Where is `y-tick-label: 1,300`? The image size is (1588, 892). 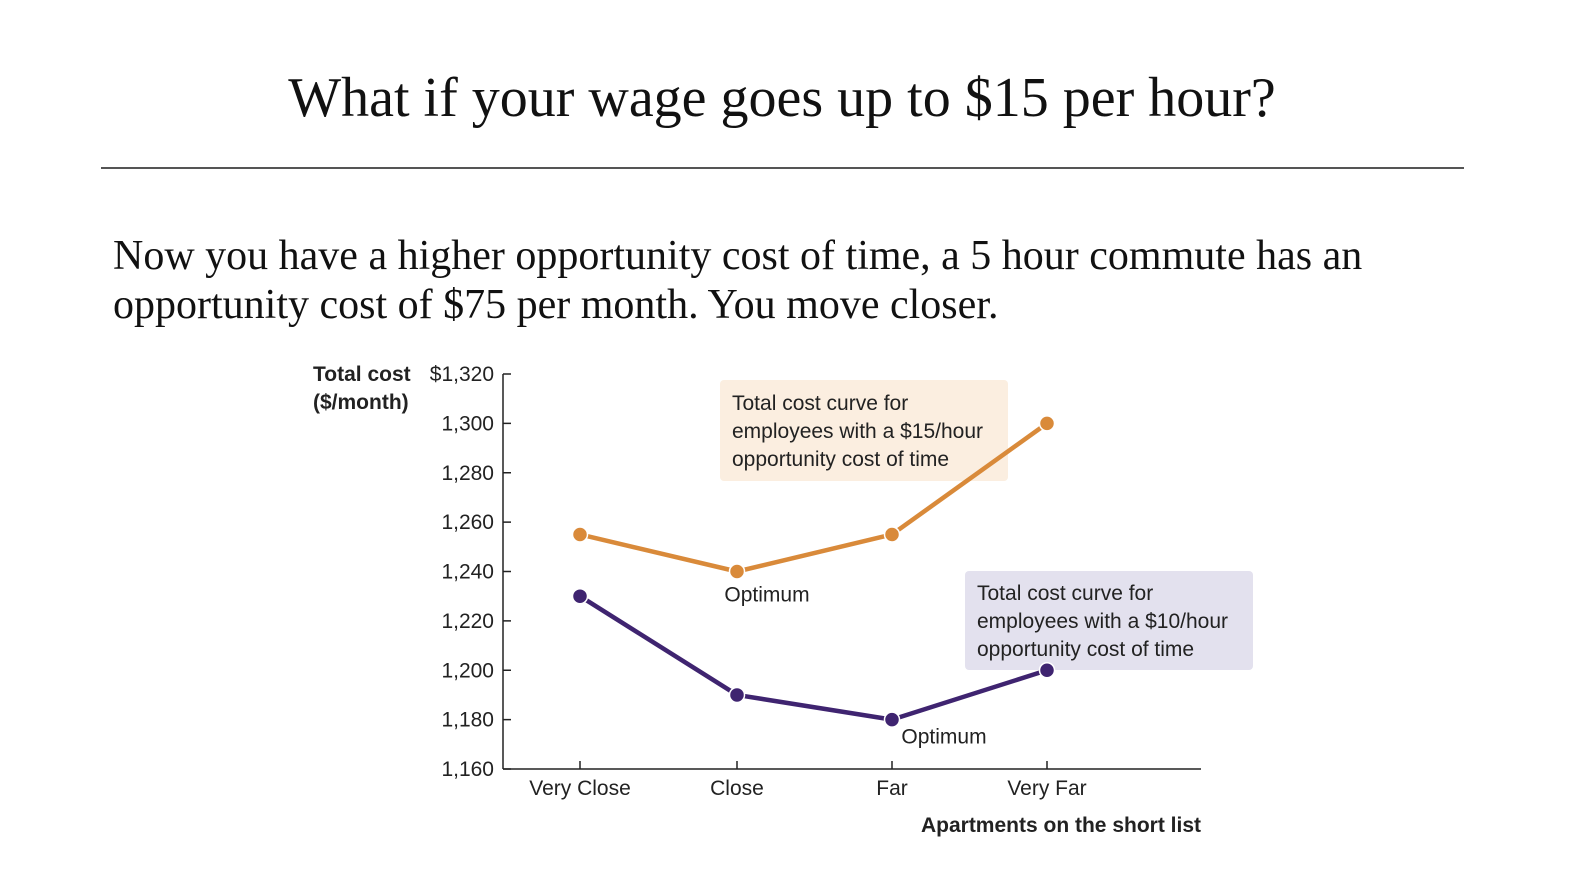 y-tick-label: 1,300 is located at coordinates (467, 423).